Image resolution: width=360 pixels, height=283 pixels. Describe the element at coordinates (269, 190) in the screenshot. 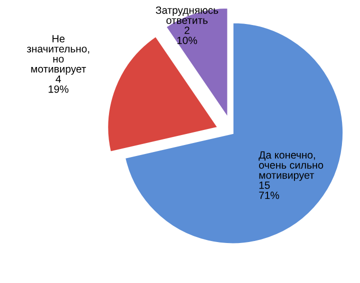

I see `data-label: 15 71%` at that location.